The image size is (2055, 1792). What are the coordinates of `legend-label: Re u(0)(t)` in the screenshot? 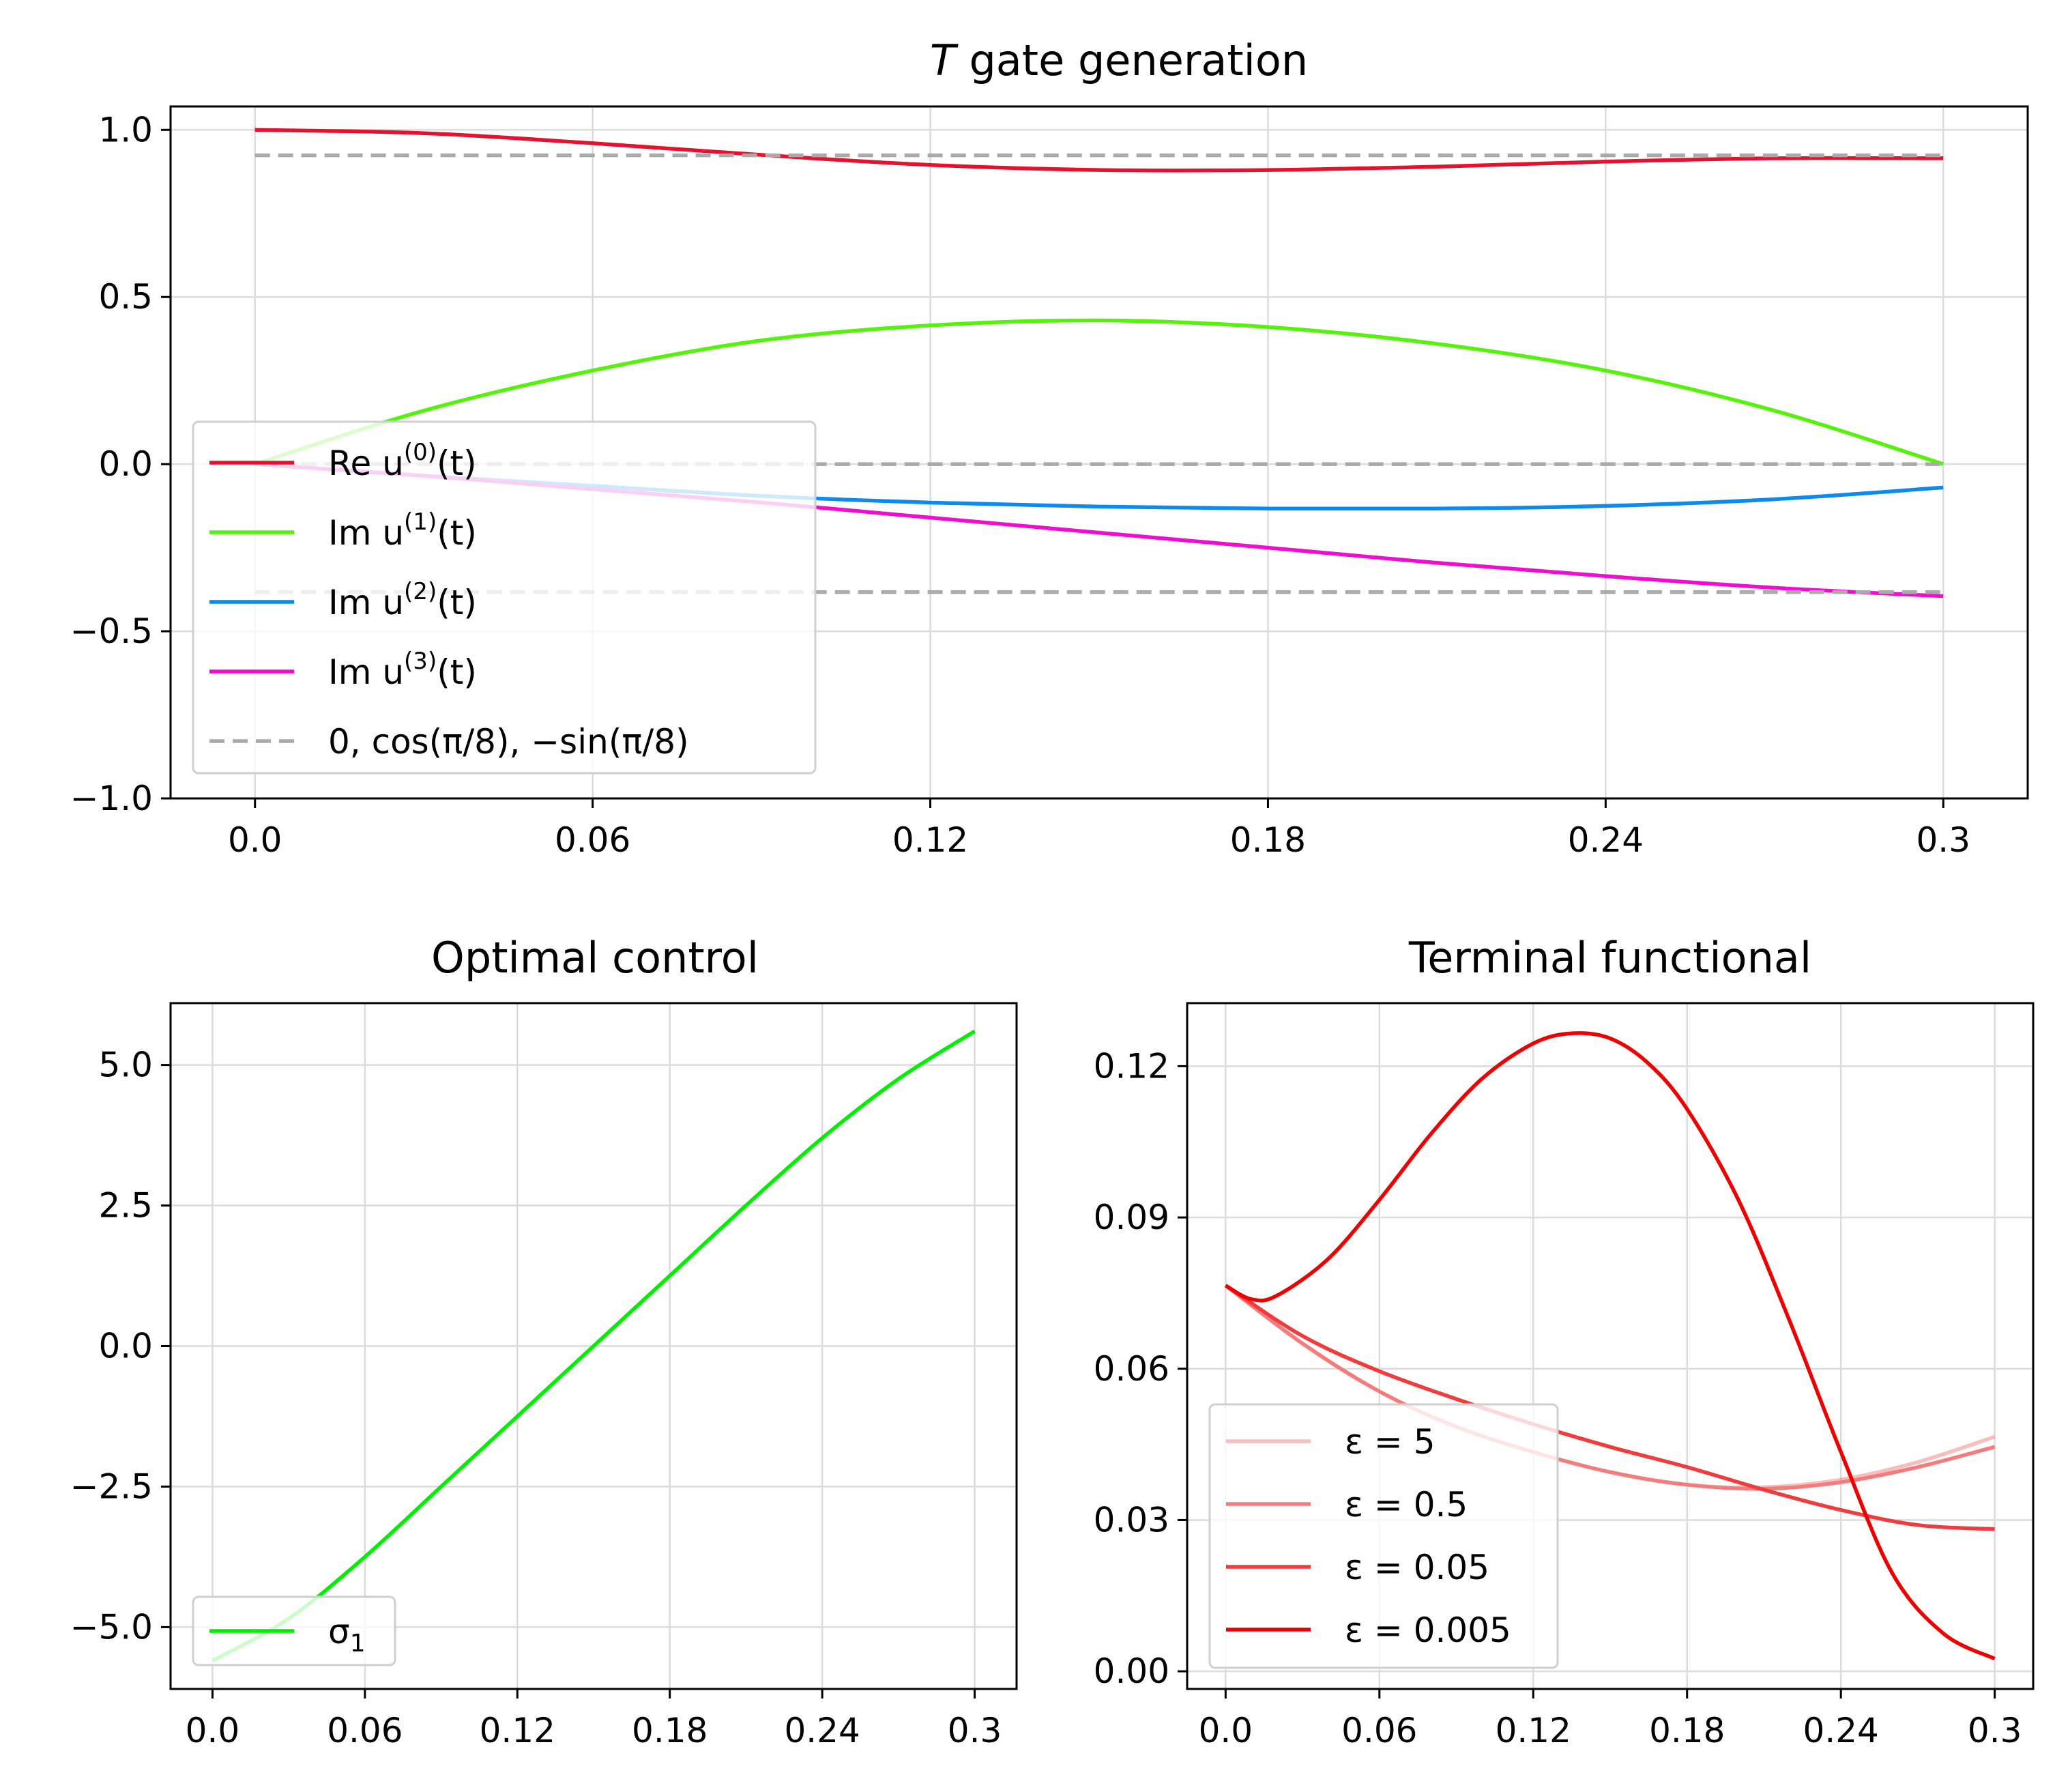 It's located at (402, 461).